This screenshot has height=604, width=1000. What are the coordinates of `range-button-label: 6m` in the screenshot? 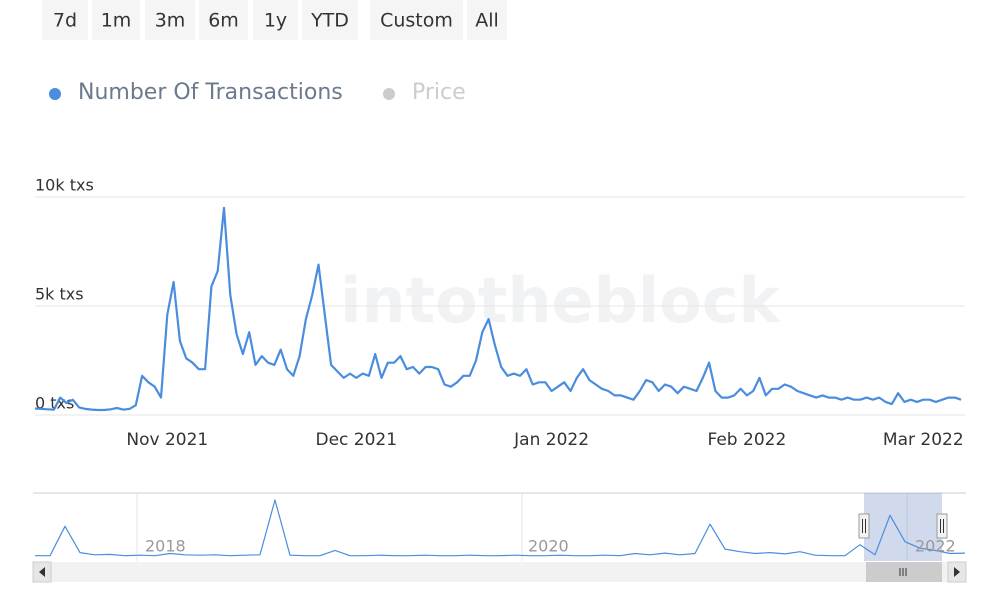 It's located at (223, 21).